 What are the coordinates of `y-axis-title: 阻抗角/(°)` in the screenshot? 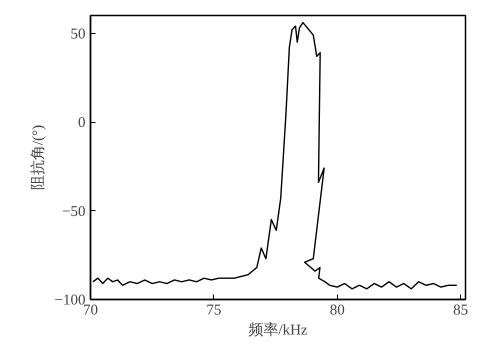 It's located at (38, 157).